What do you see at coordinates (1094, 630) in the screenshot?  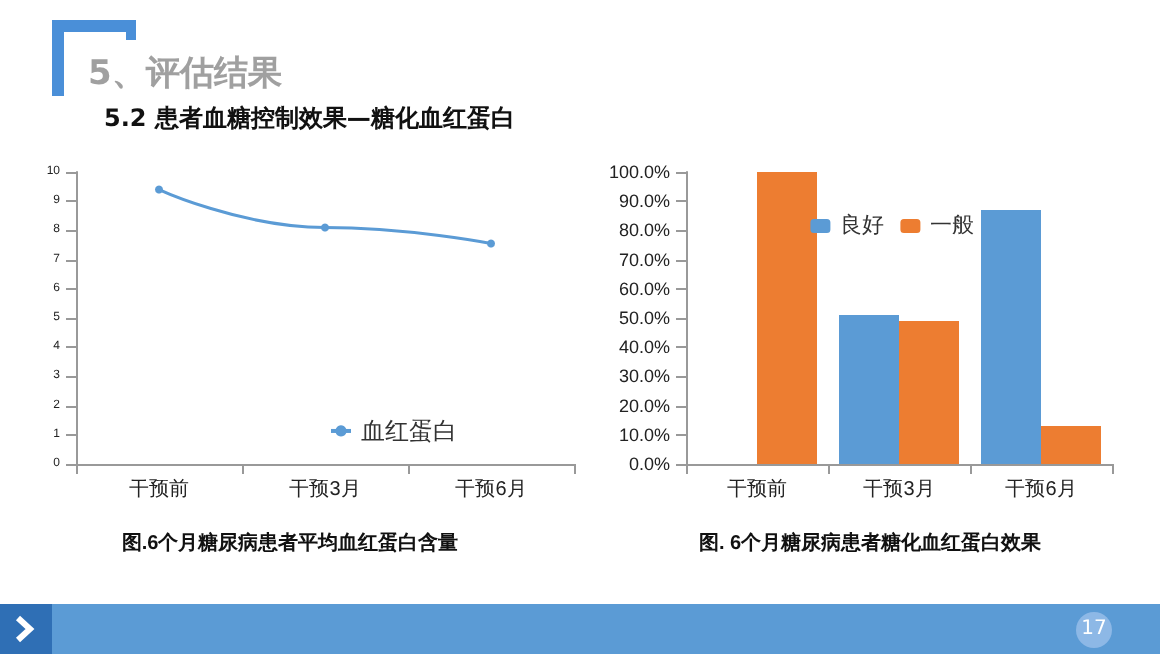 I see `text: 17` at bounding box center [1094, 630].